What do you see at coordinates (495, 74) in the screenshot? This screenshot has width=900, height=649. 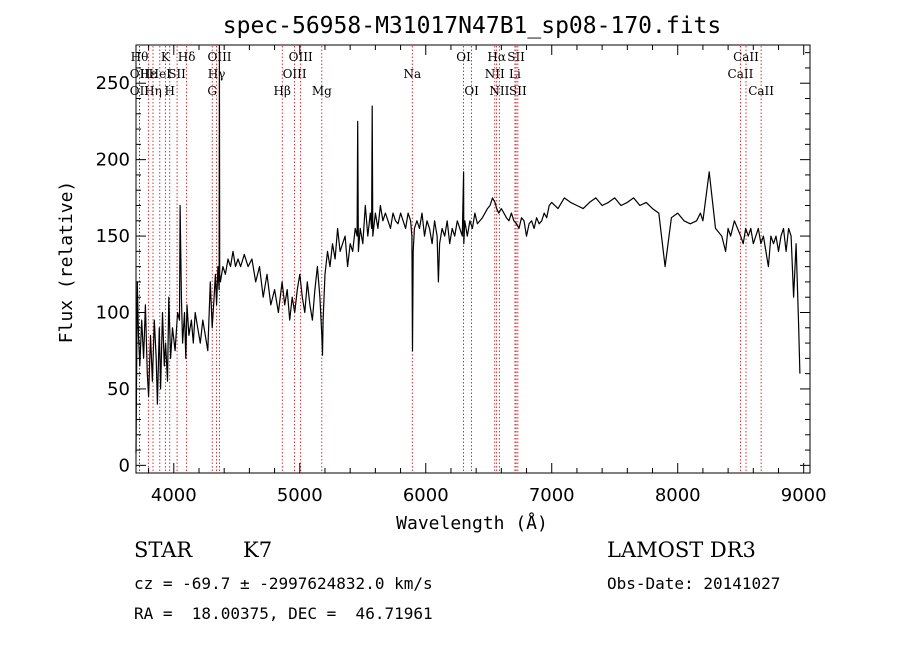 I see `line-marker-label-19-0: NII` at bounding box center [495, 74].